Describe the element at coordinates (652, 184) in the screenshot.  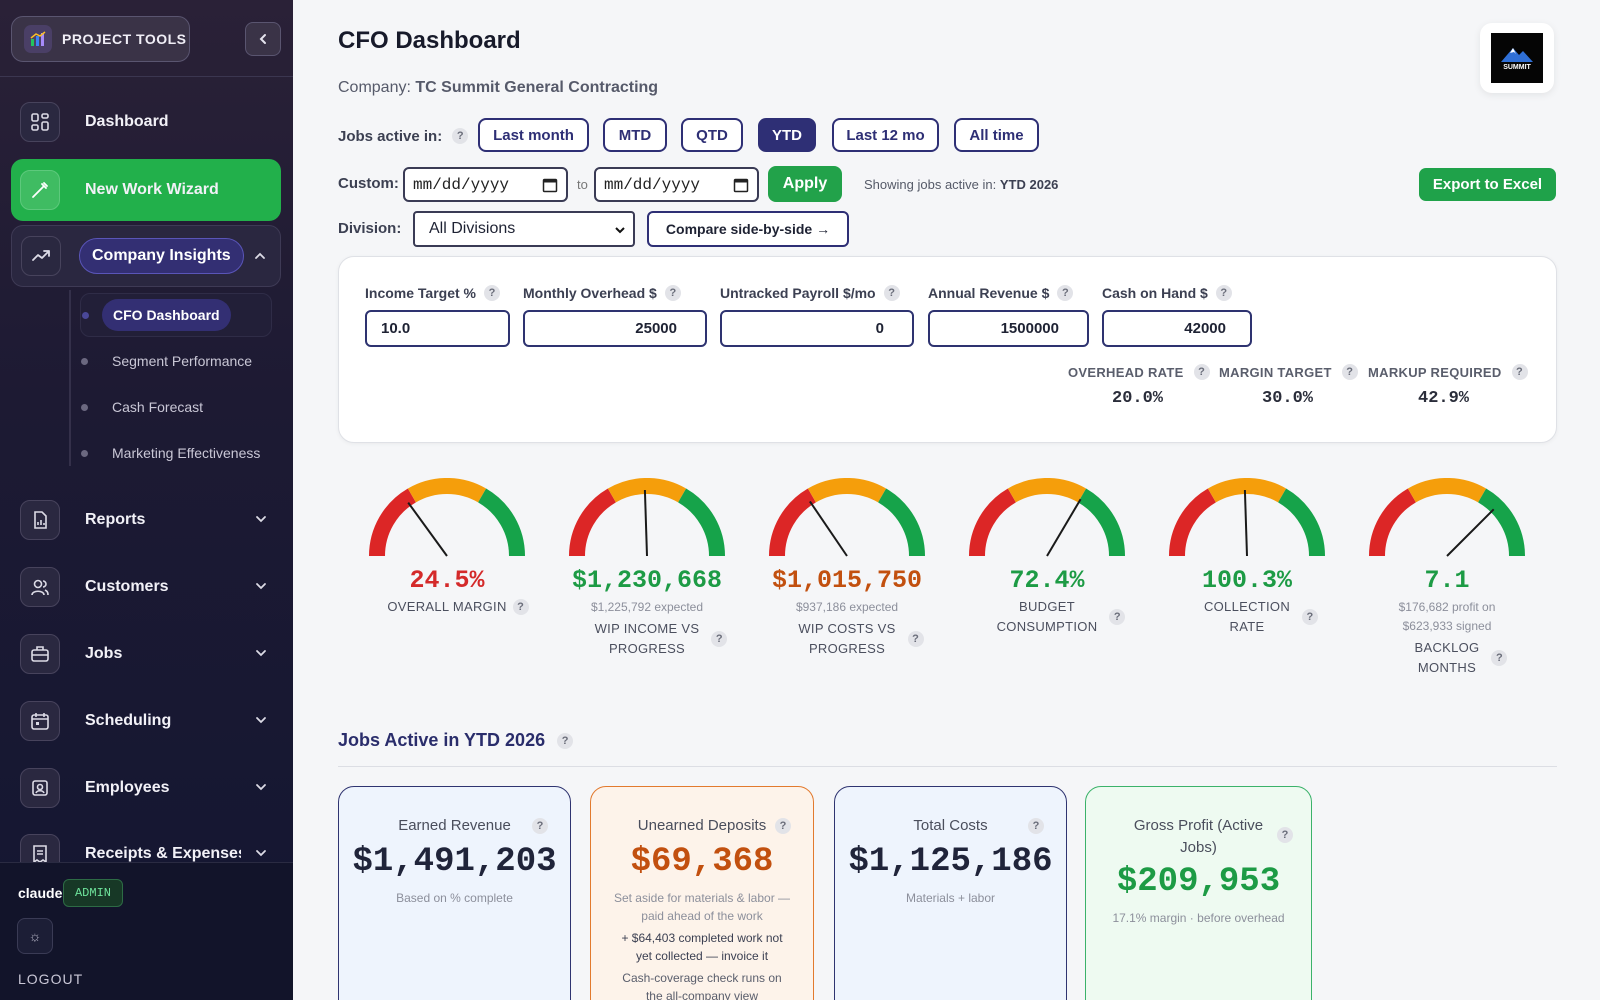
I see `date-placeholder: mm/dd/yyyy` at that location.